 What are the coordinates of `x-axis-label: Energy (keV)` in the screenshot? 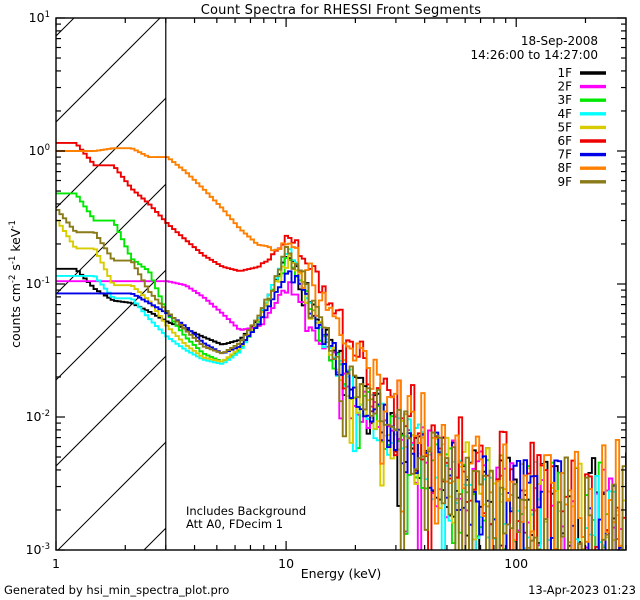 It's located at (341, 573).